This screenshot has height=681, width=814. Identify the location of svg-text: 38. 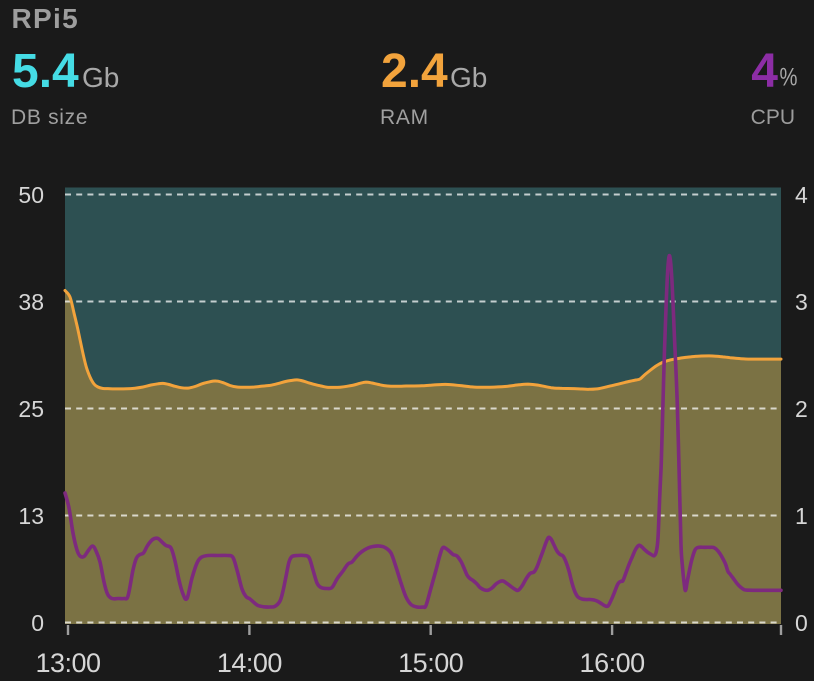
(31, 302).